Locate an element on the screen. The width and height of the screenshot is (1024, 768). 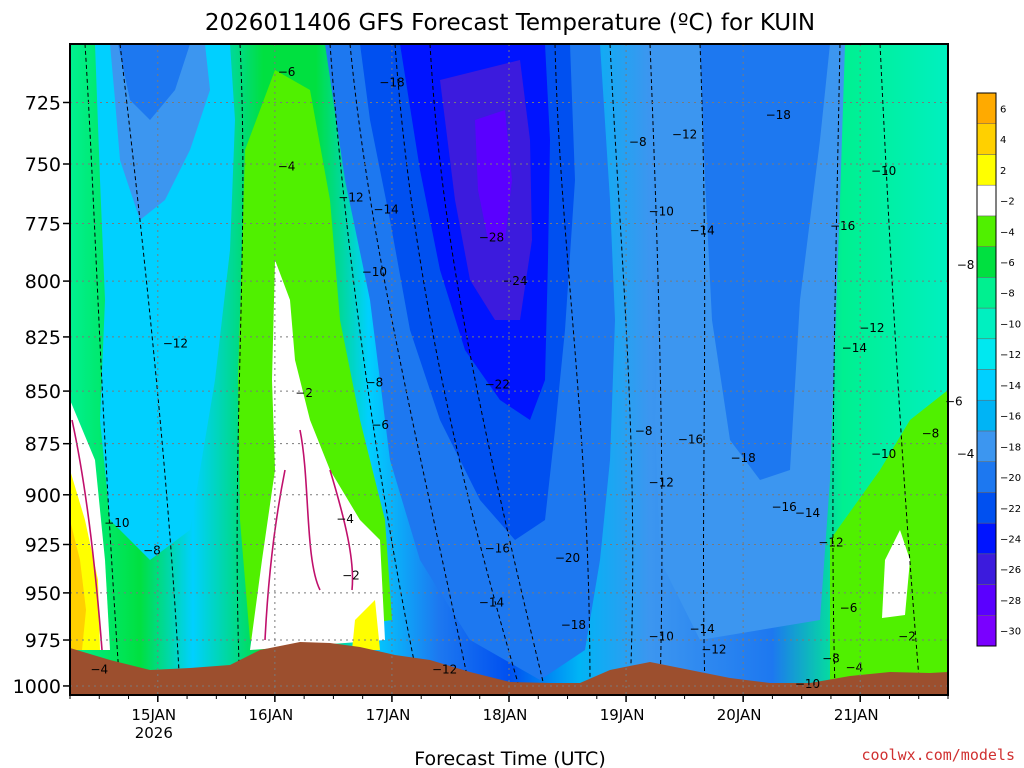
colorbar-label: −2 is located at coordinates (1007, 202).